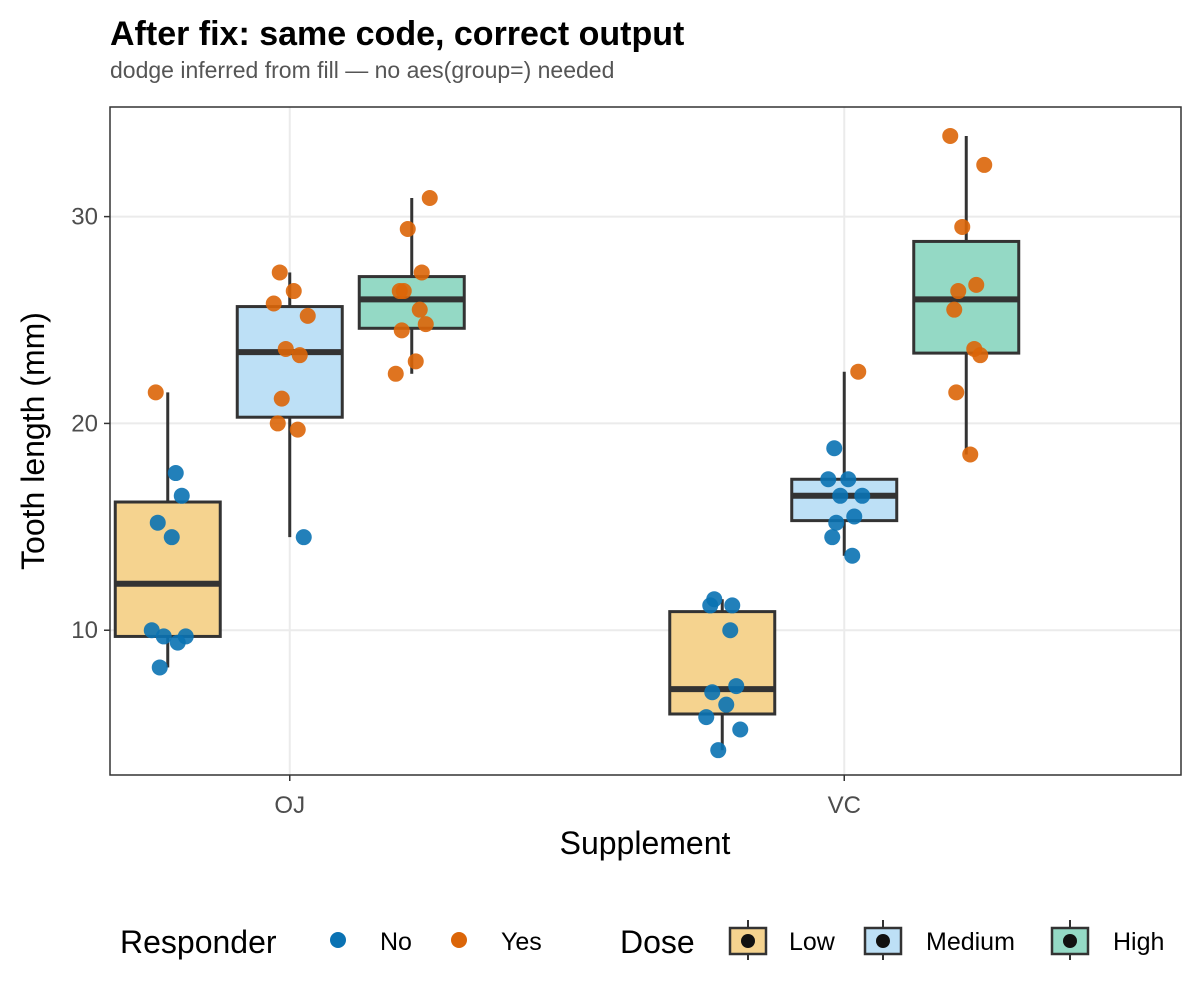  Describe the element at coordinates (338, 940) in the screenshot. I see `legend-key-no` at that location.